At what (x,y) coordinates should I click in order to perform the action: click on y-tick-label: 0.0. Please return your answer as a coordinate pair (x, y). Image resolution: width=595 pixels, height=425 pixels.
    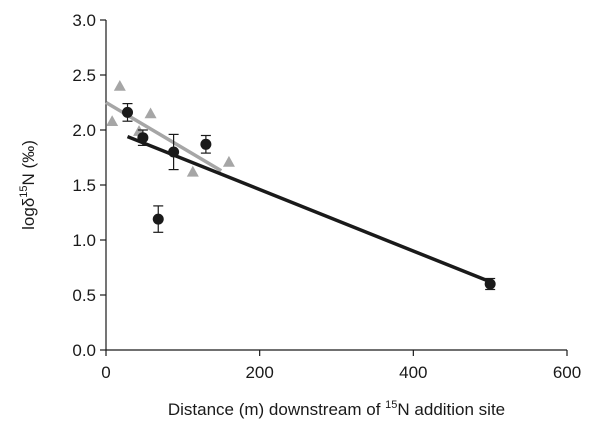
    Looking at the image, I should click on (84, 350).